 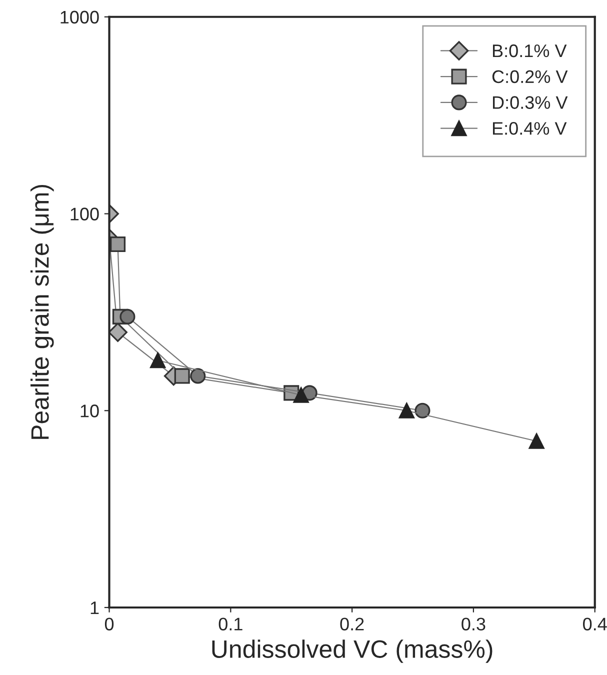 I want to click on legend-label: D:0.3% V, so click(x=530, y=102).